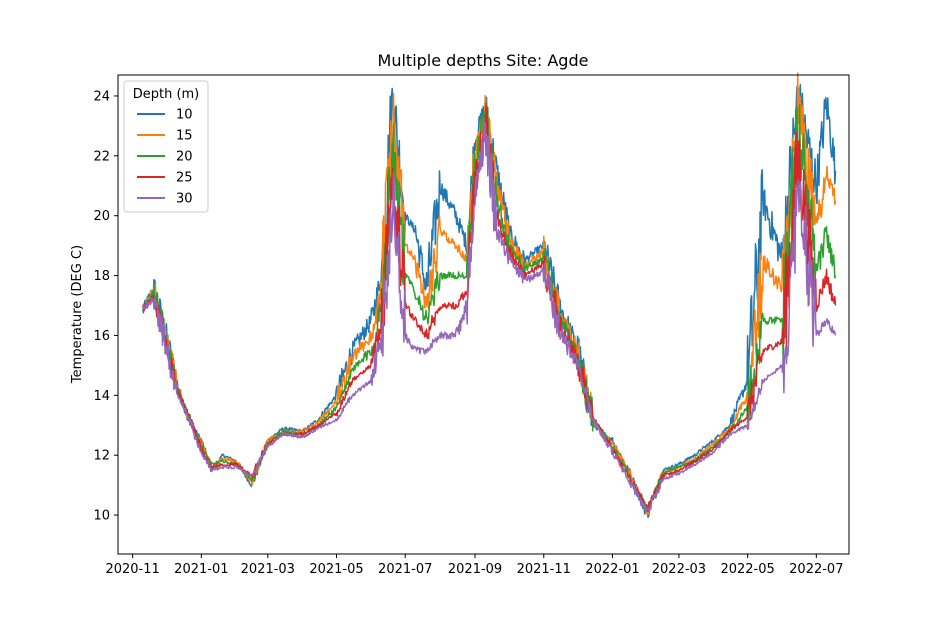 This screenshot has width=942, height=622. What do you see at coordinates (184, 178) in the screenshot?
I see `legend-label-25: 25` at bounding box center [184, 178].